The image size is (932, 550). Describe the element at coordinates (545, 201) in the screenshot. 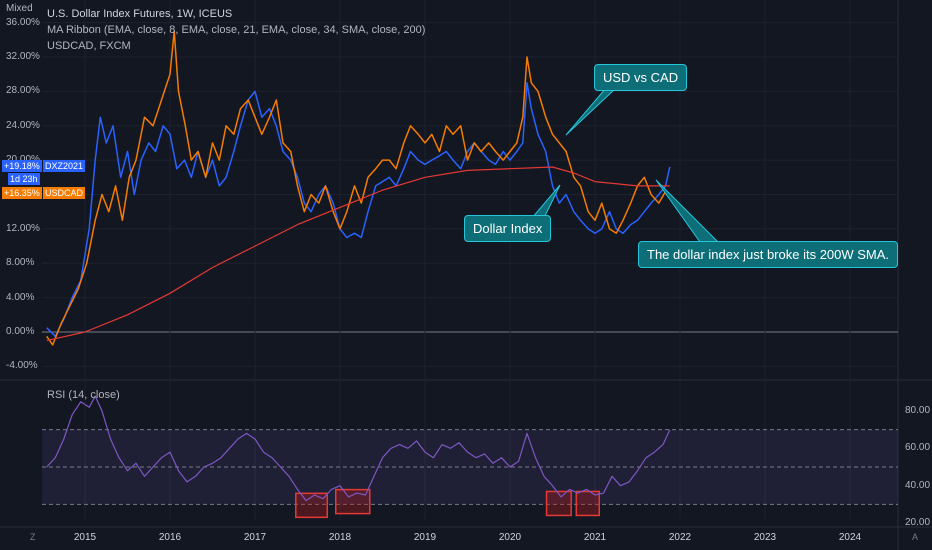

I see `dollar-index-pointer` at that location.